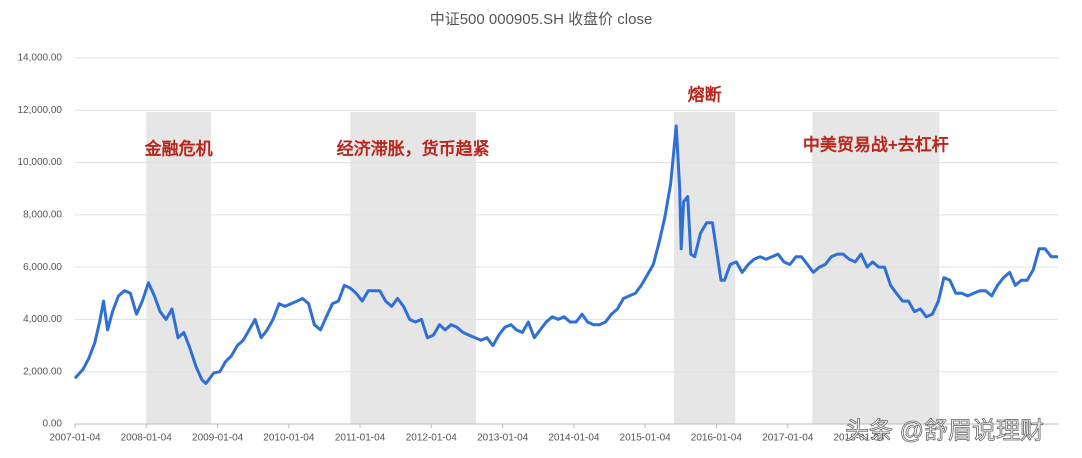 The image size is (1082, 458). What do you see at coordinates (574, 438) in the screenshot?
I see `x-tick-label: 2014-01-04` at bounding box center [574, 438].